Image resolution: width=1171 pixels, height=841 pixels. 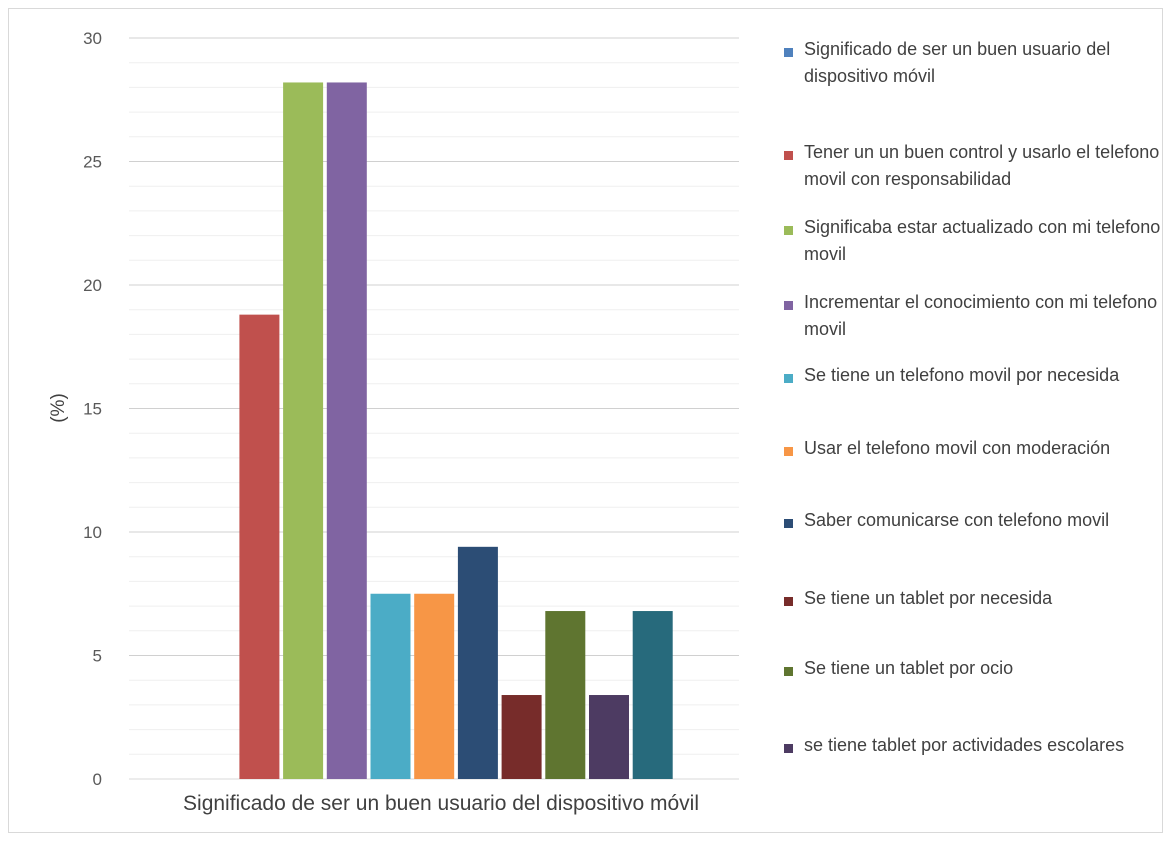 I want to click on legend-label: Se tiene un telefono movil por necesida, so click(x=962, y=375).